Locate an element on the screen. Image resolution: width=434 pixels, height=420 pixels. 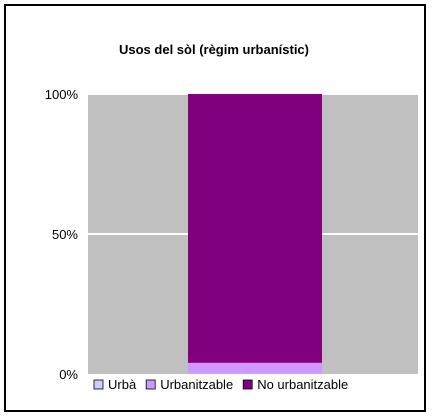
bar-segment-urbanitzable is located at coordinates (255, 368).